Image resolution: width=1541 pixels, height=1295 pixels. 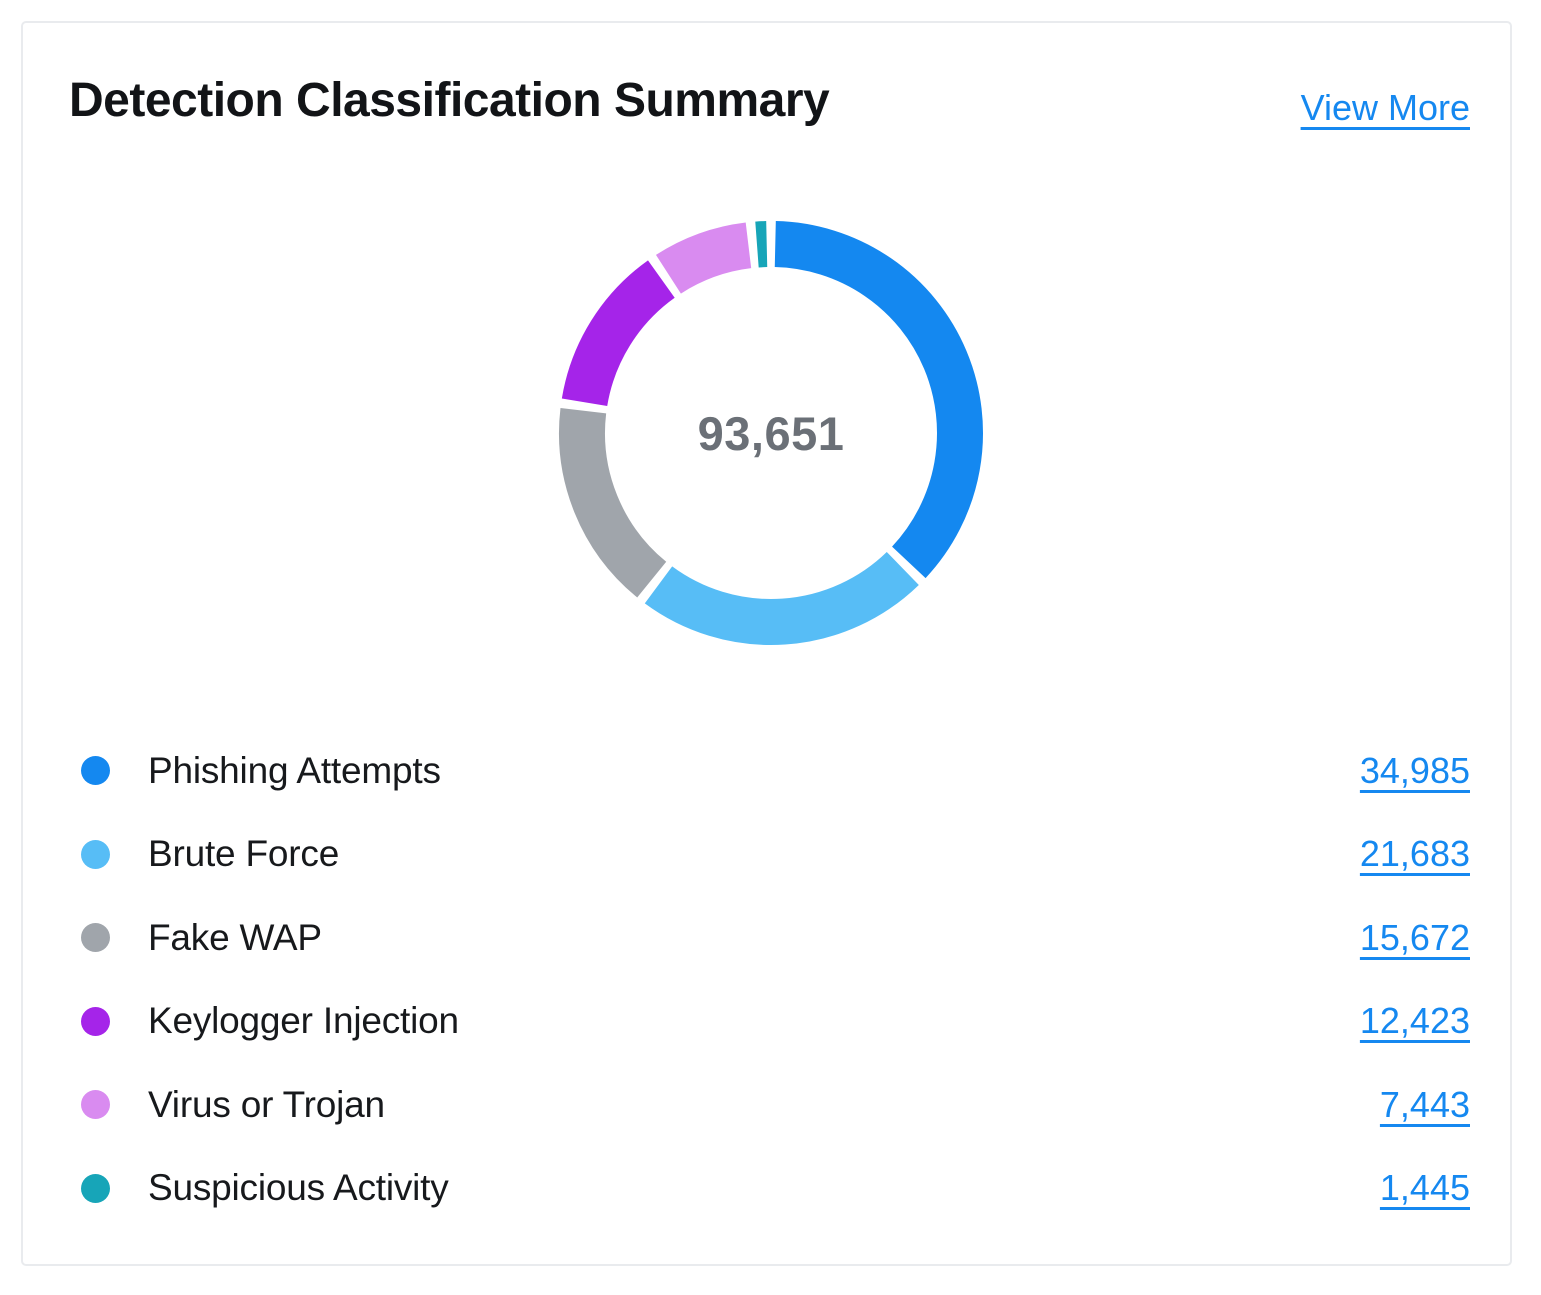 I want to click on donut-chart: 93,651, so click(x=771, y=433).